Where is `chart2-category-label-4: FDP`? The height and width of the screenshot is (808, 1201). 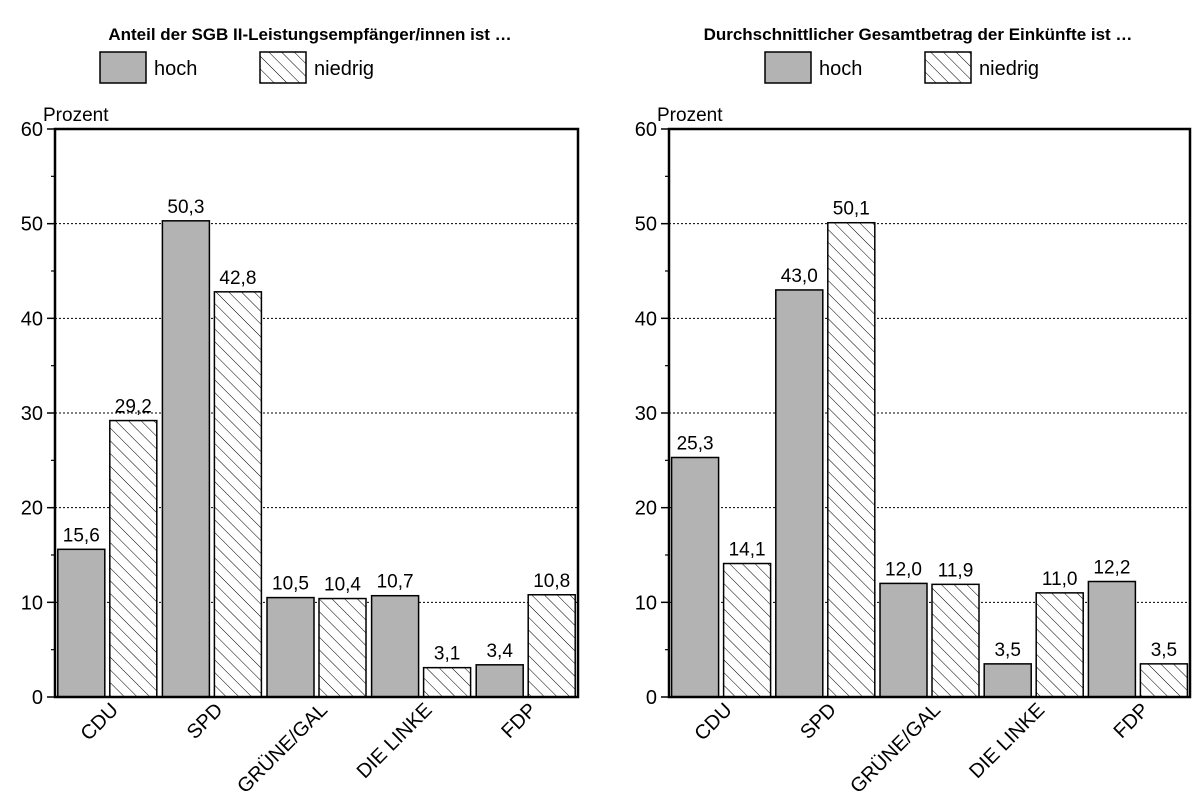
chart2-category-label-4: FDP is located at coordinates (1132, 721).